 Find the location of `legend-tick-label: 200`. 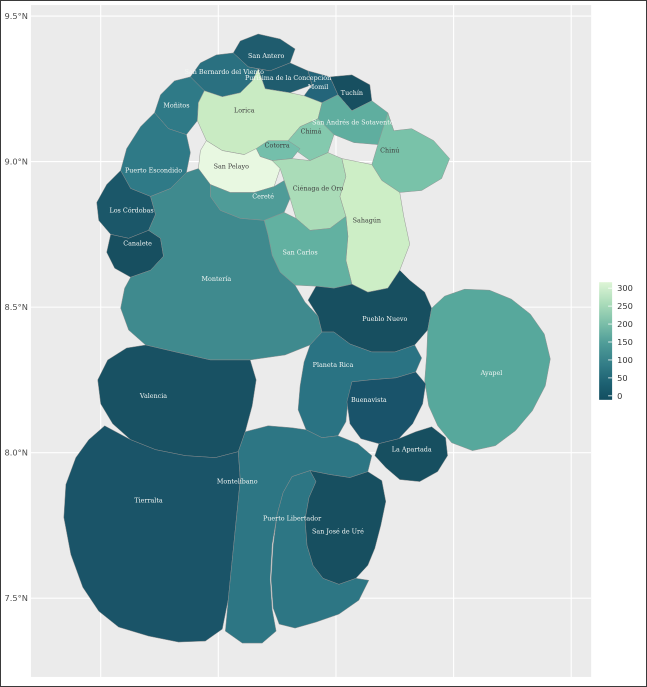

legend-tick-label: 200 is located at coordinates (625, 324).